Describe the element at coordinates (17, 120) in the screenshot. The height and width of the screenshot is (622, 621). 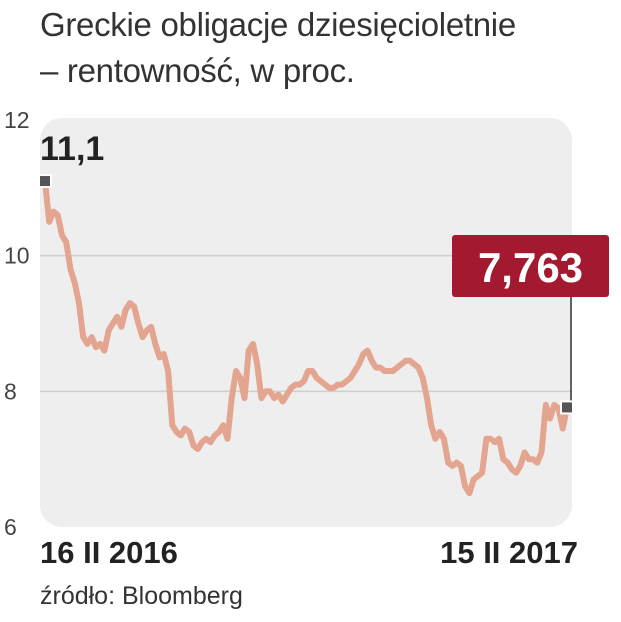
I see `y-tick-label-12: 12` at that location.